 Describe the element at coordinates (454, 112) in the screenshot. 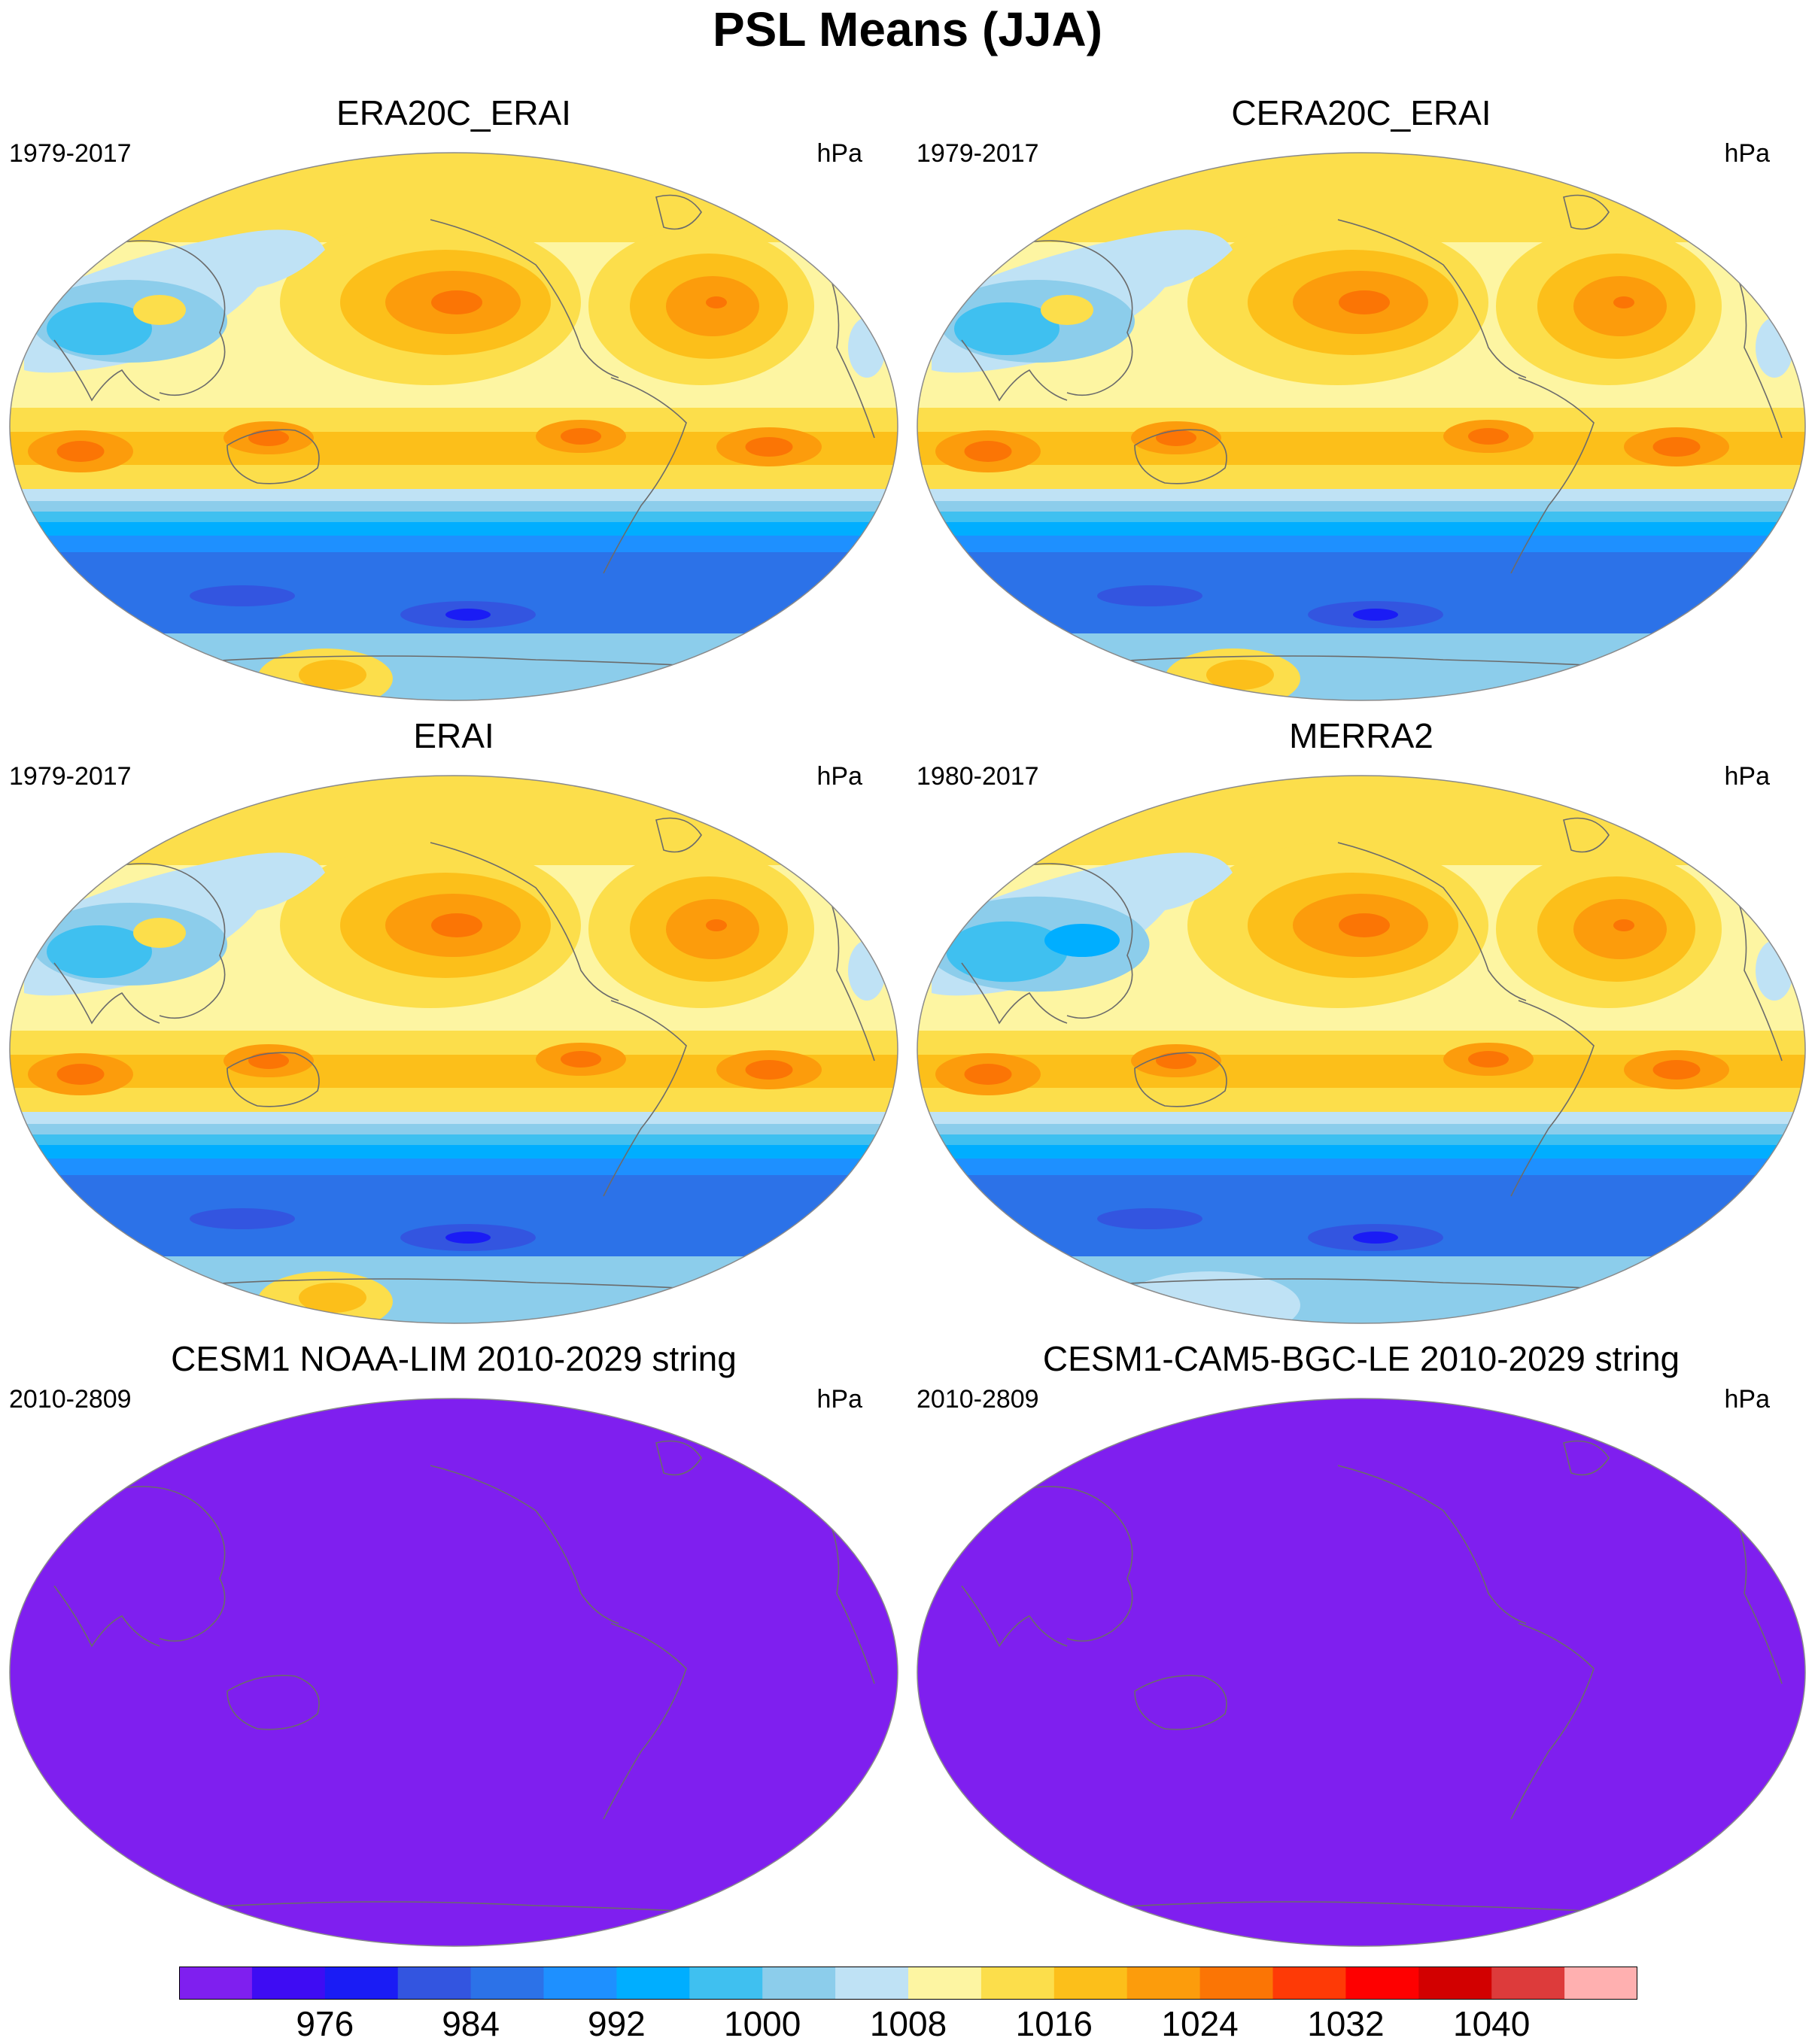

I see `panel-title: ERA20C_ERAI` at that location.